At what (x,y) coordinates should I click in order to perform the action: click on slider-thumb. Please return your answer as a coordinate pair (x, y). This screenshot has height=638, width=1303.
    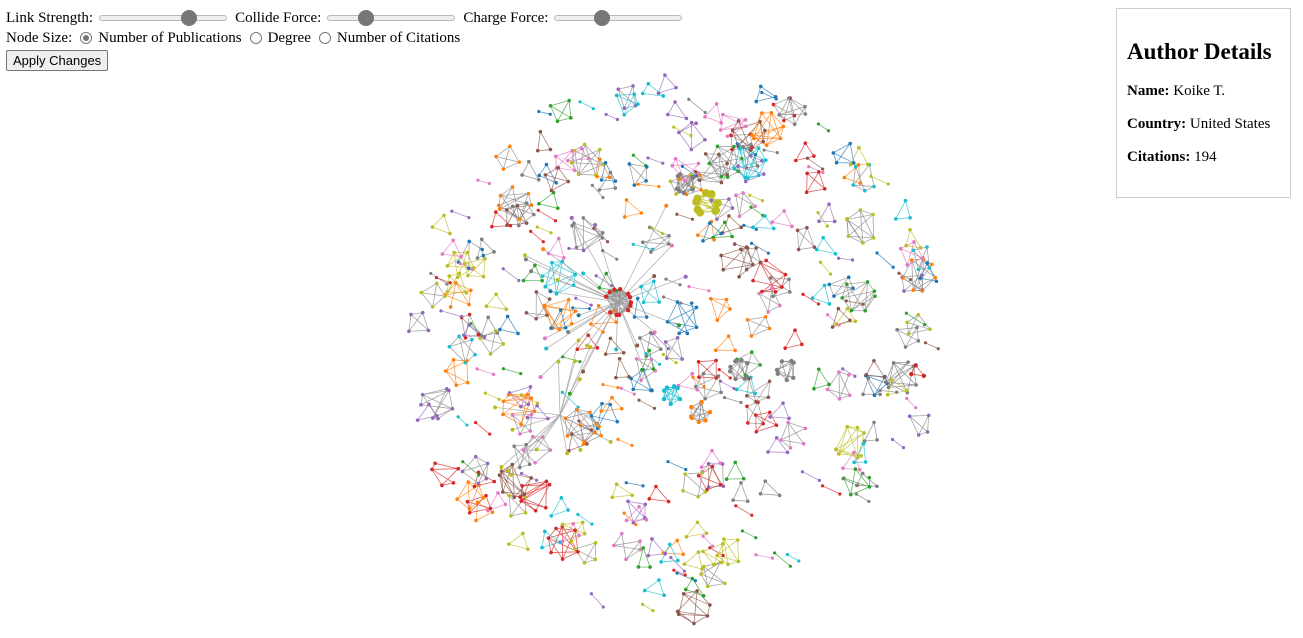
    Looking at the image, I should click on (365, 18).